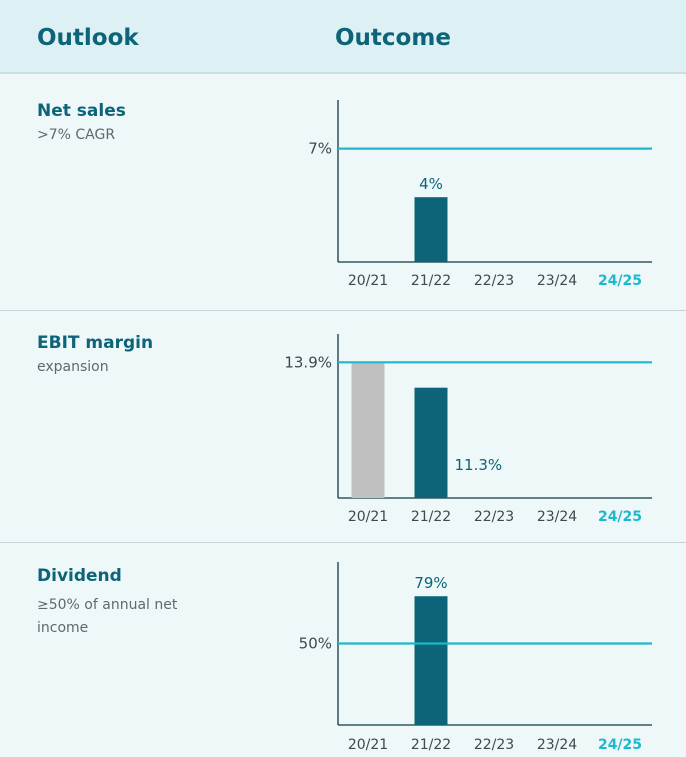  What do you see at coordinates (107, 616) in the screenshot?
I see `dividend-subtitle: ≥50% of annual net income` at bounding box center [107, 616].